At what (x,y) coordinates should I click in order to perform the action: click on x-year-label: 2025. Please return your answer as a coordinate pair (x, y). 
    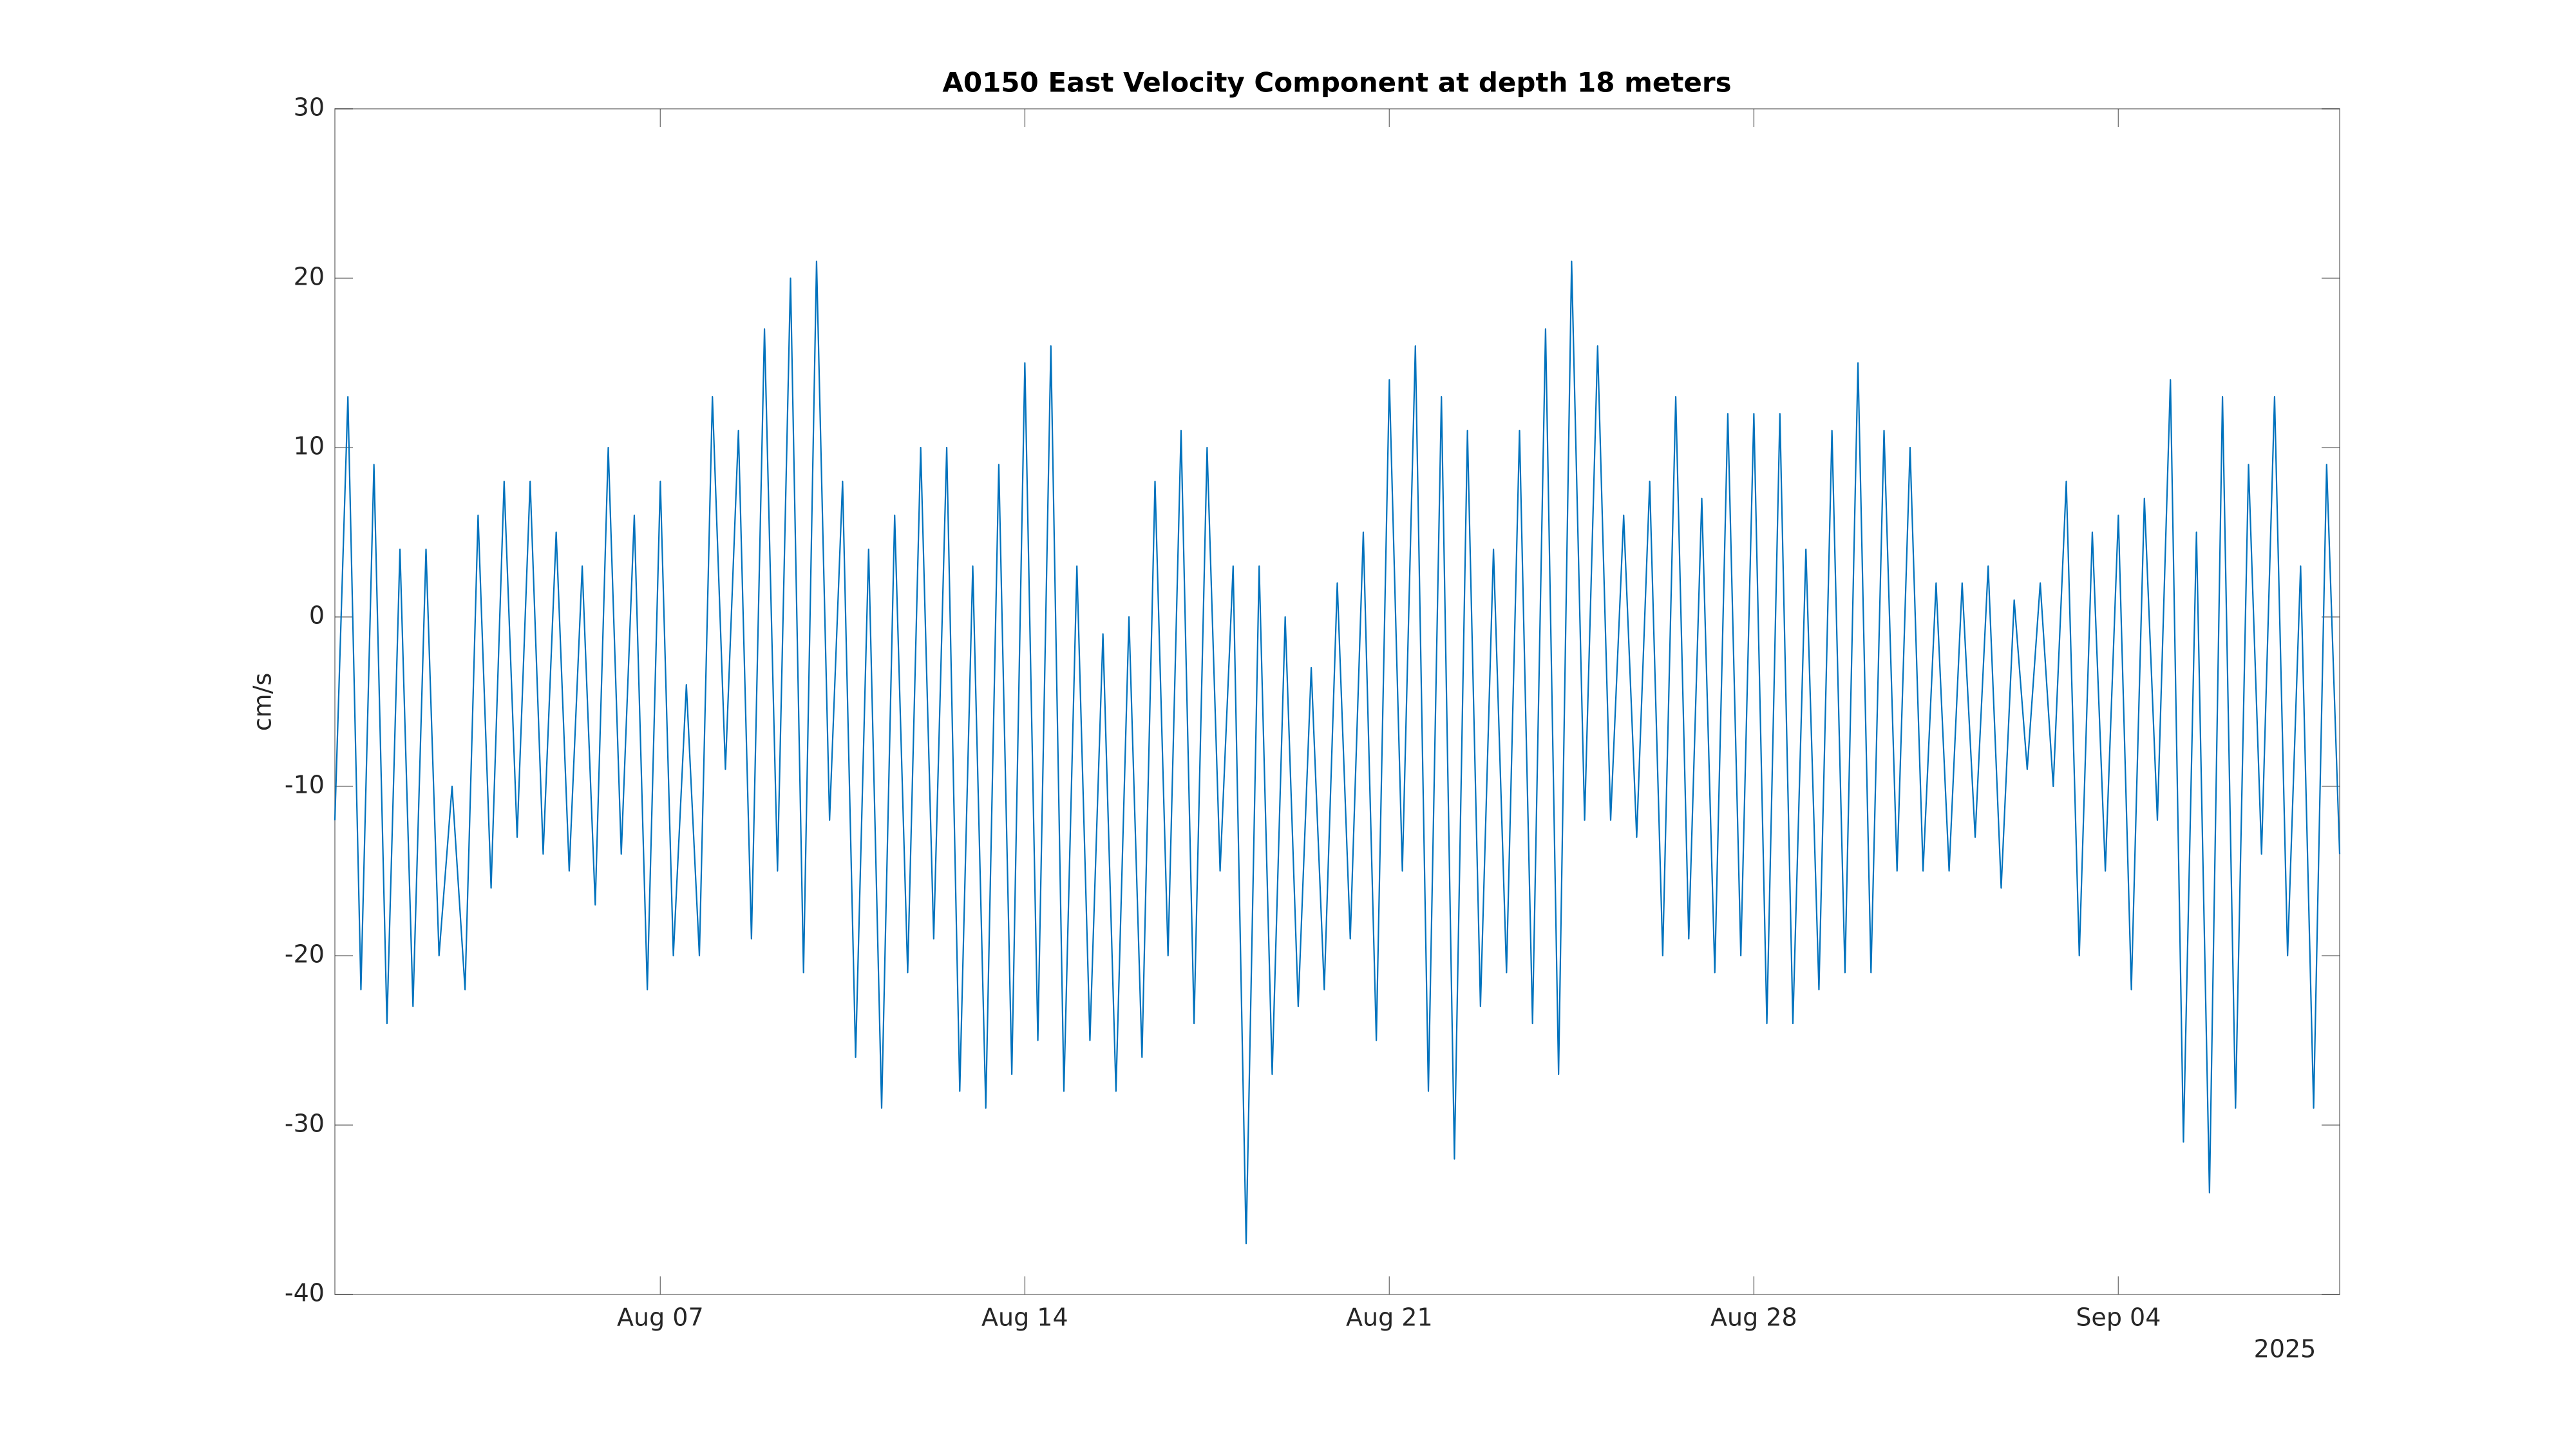
    Looking at the image, I should click on (2285, 1349).